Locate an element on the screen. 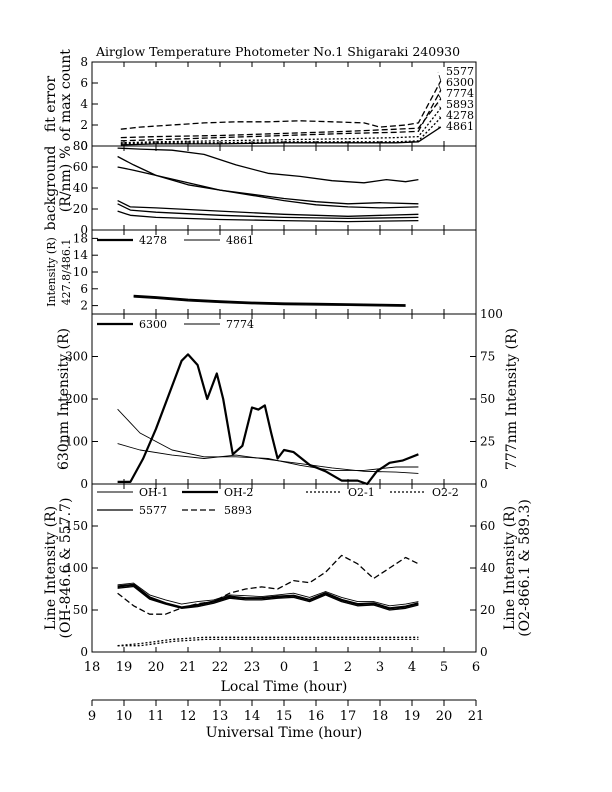 The width and height of the screenshot is (612, 792). legend-label: OH-1 is located at coordinates (153, 492).